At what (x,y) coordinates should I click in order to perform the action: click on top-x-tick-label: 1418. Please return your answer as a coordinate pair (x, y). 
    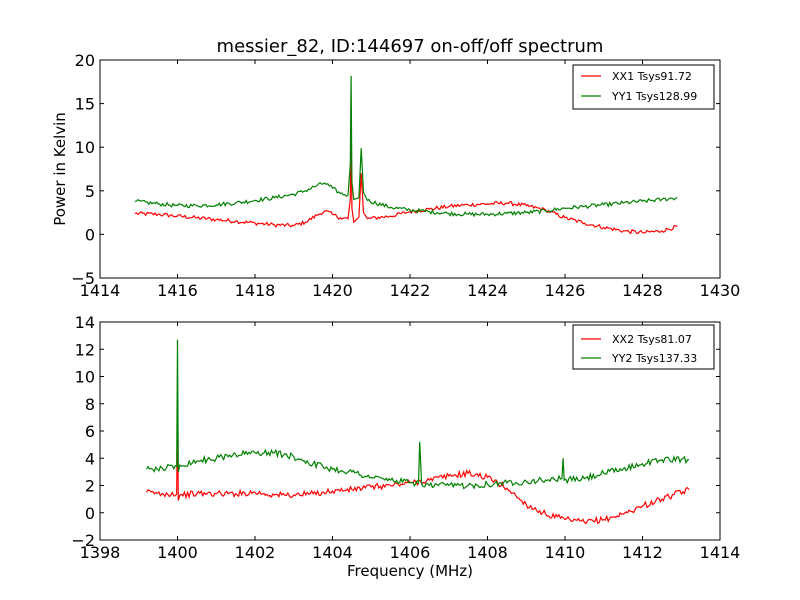
    Looking at the image, I should click on (255, 290).